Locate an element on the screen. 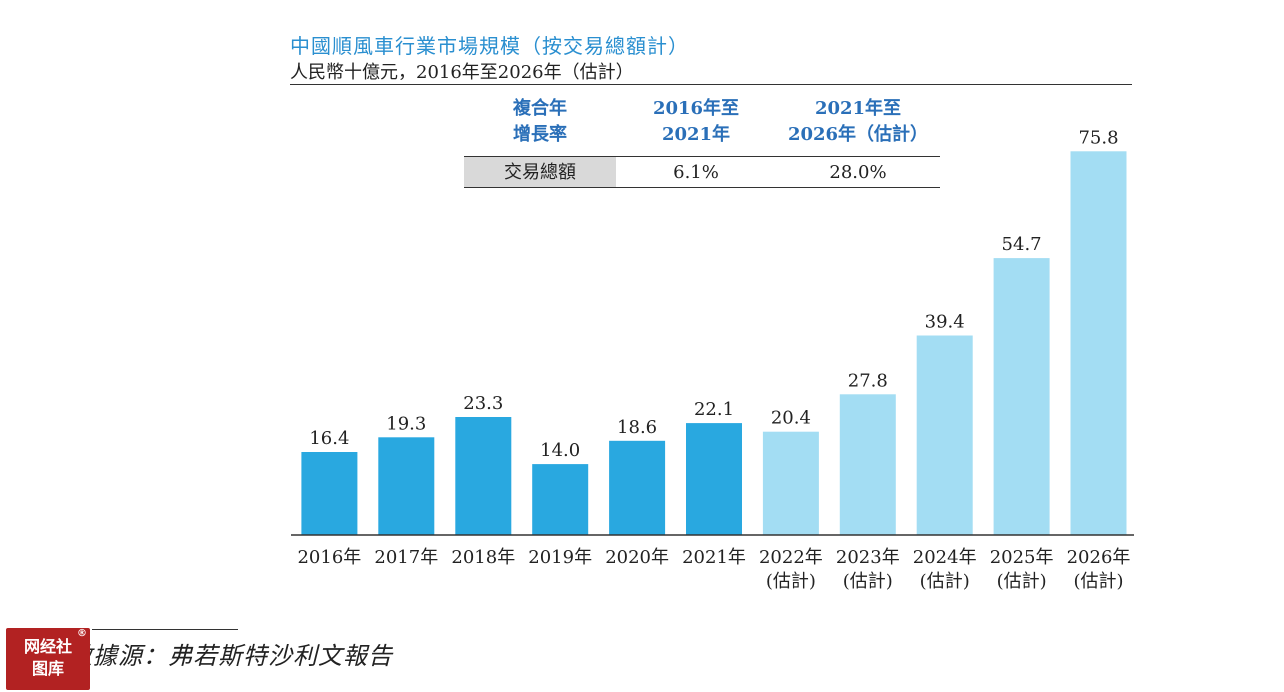  x-tick-label-6-sub: (估計) is located at coordinates (791, 581).